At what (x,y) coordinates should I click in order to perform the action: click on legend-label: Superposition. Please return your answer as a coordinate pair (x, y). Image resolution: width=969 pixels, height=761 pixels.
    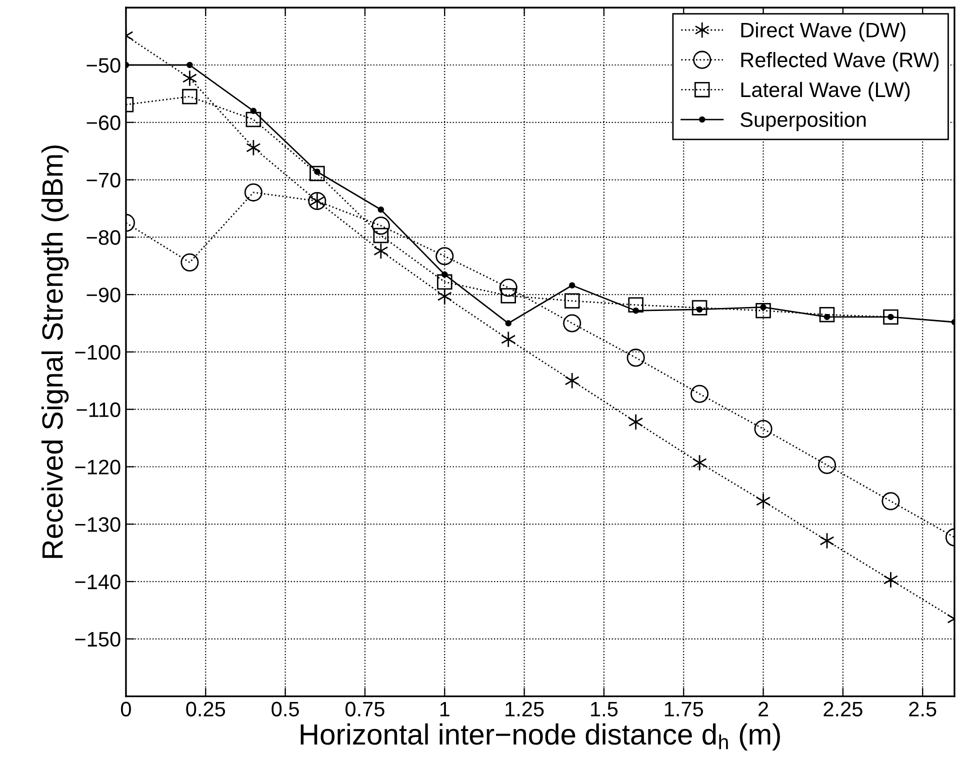
    Looking at the image, I should click on (803, 122).